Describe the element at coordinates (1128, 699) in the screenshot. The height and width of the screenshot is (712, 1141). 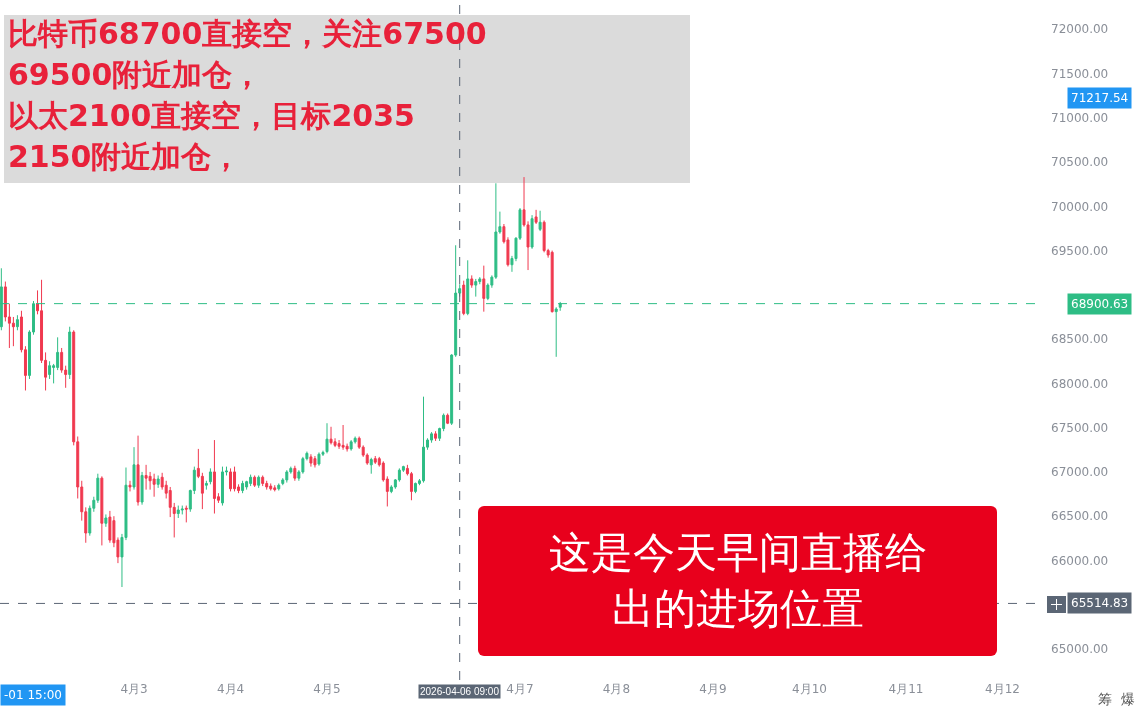
I see `text: 爆` at that location.